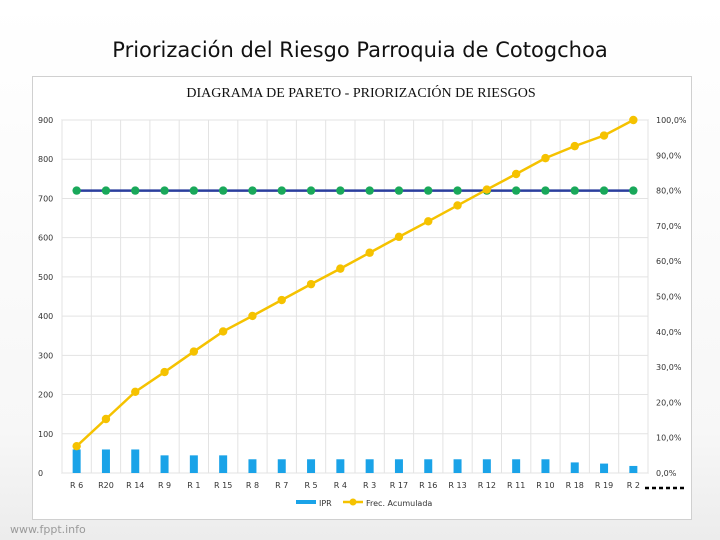  Describe the element at coordinates (281, 485) in the screenshot. I see `x-tick-label: R 7` at that location.